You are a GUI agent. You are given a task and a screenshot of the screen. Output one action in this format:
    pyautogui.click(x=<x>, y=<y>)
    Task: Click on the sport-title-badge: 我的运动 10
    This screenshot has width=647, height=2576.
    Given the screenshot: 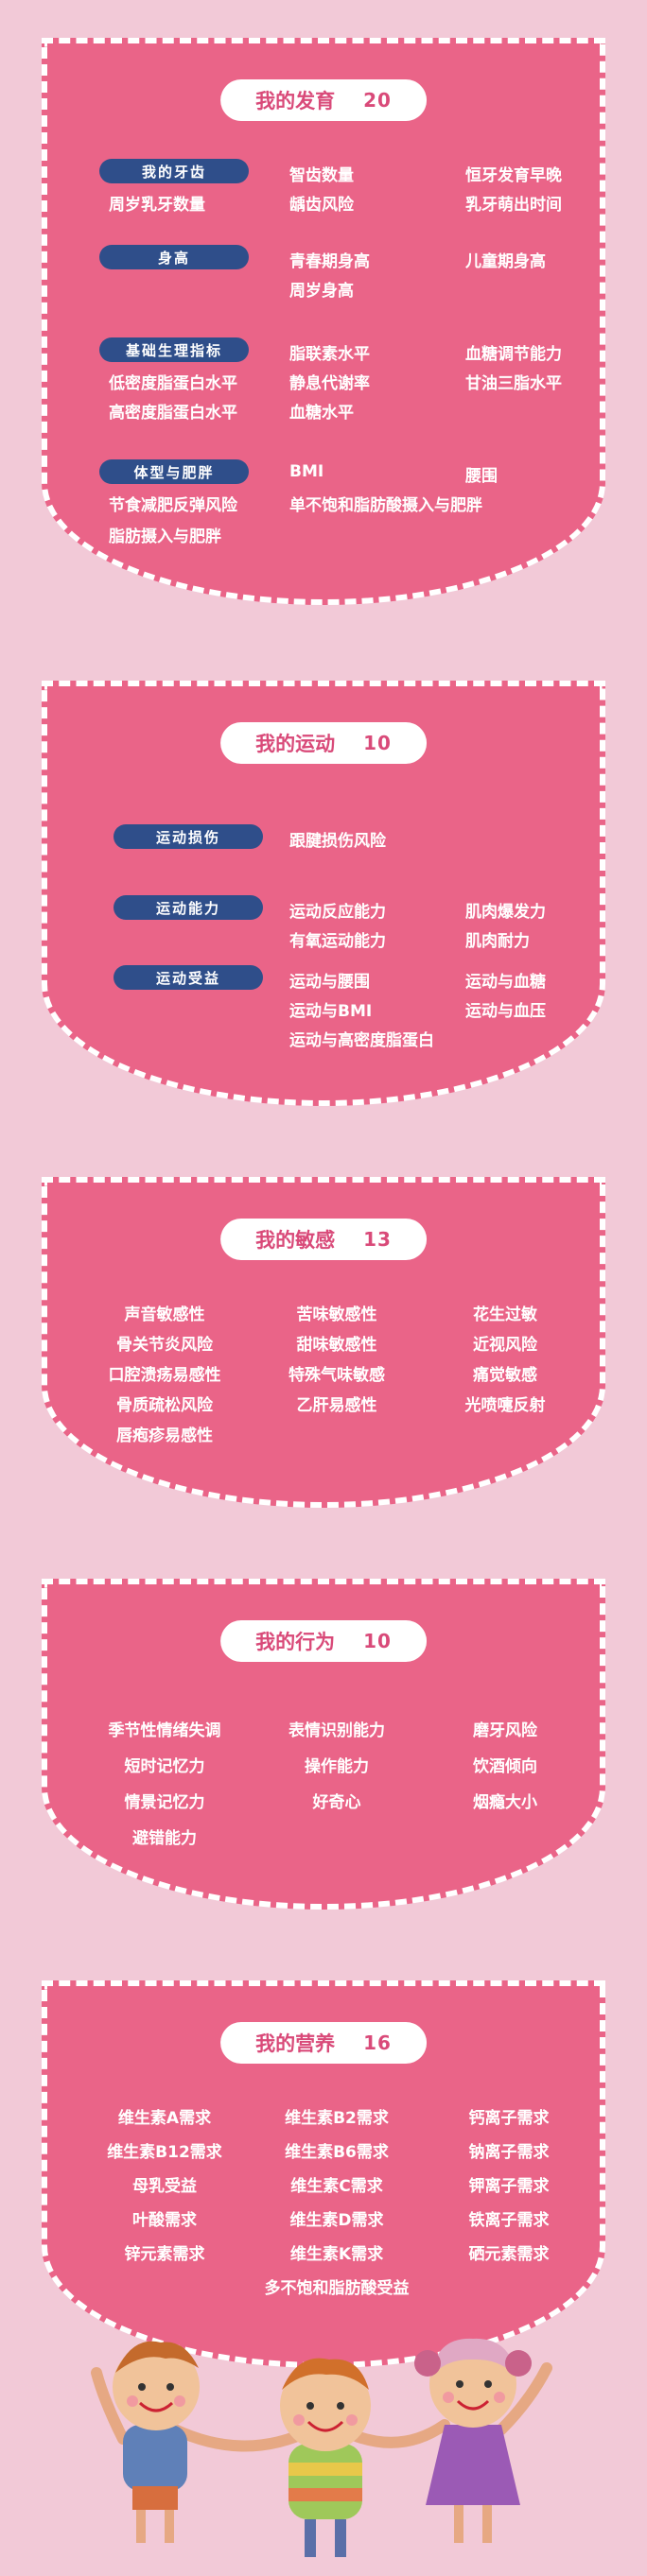 What is the action you would take?
    pyautogui.click(x=323, y=743)
    